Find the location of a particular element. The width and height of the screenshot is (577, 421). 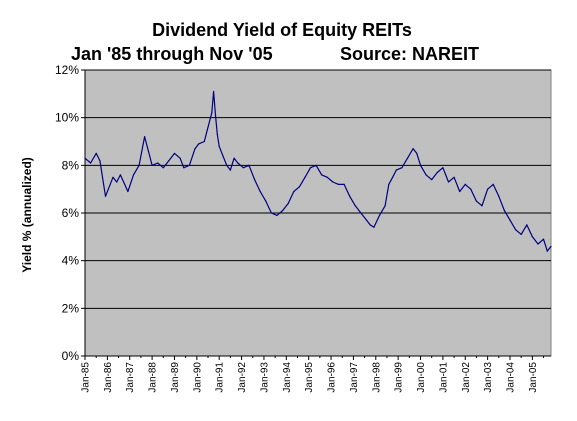

y-tick-label-3: 6% is located at coordinates (71, 213).